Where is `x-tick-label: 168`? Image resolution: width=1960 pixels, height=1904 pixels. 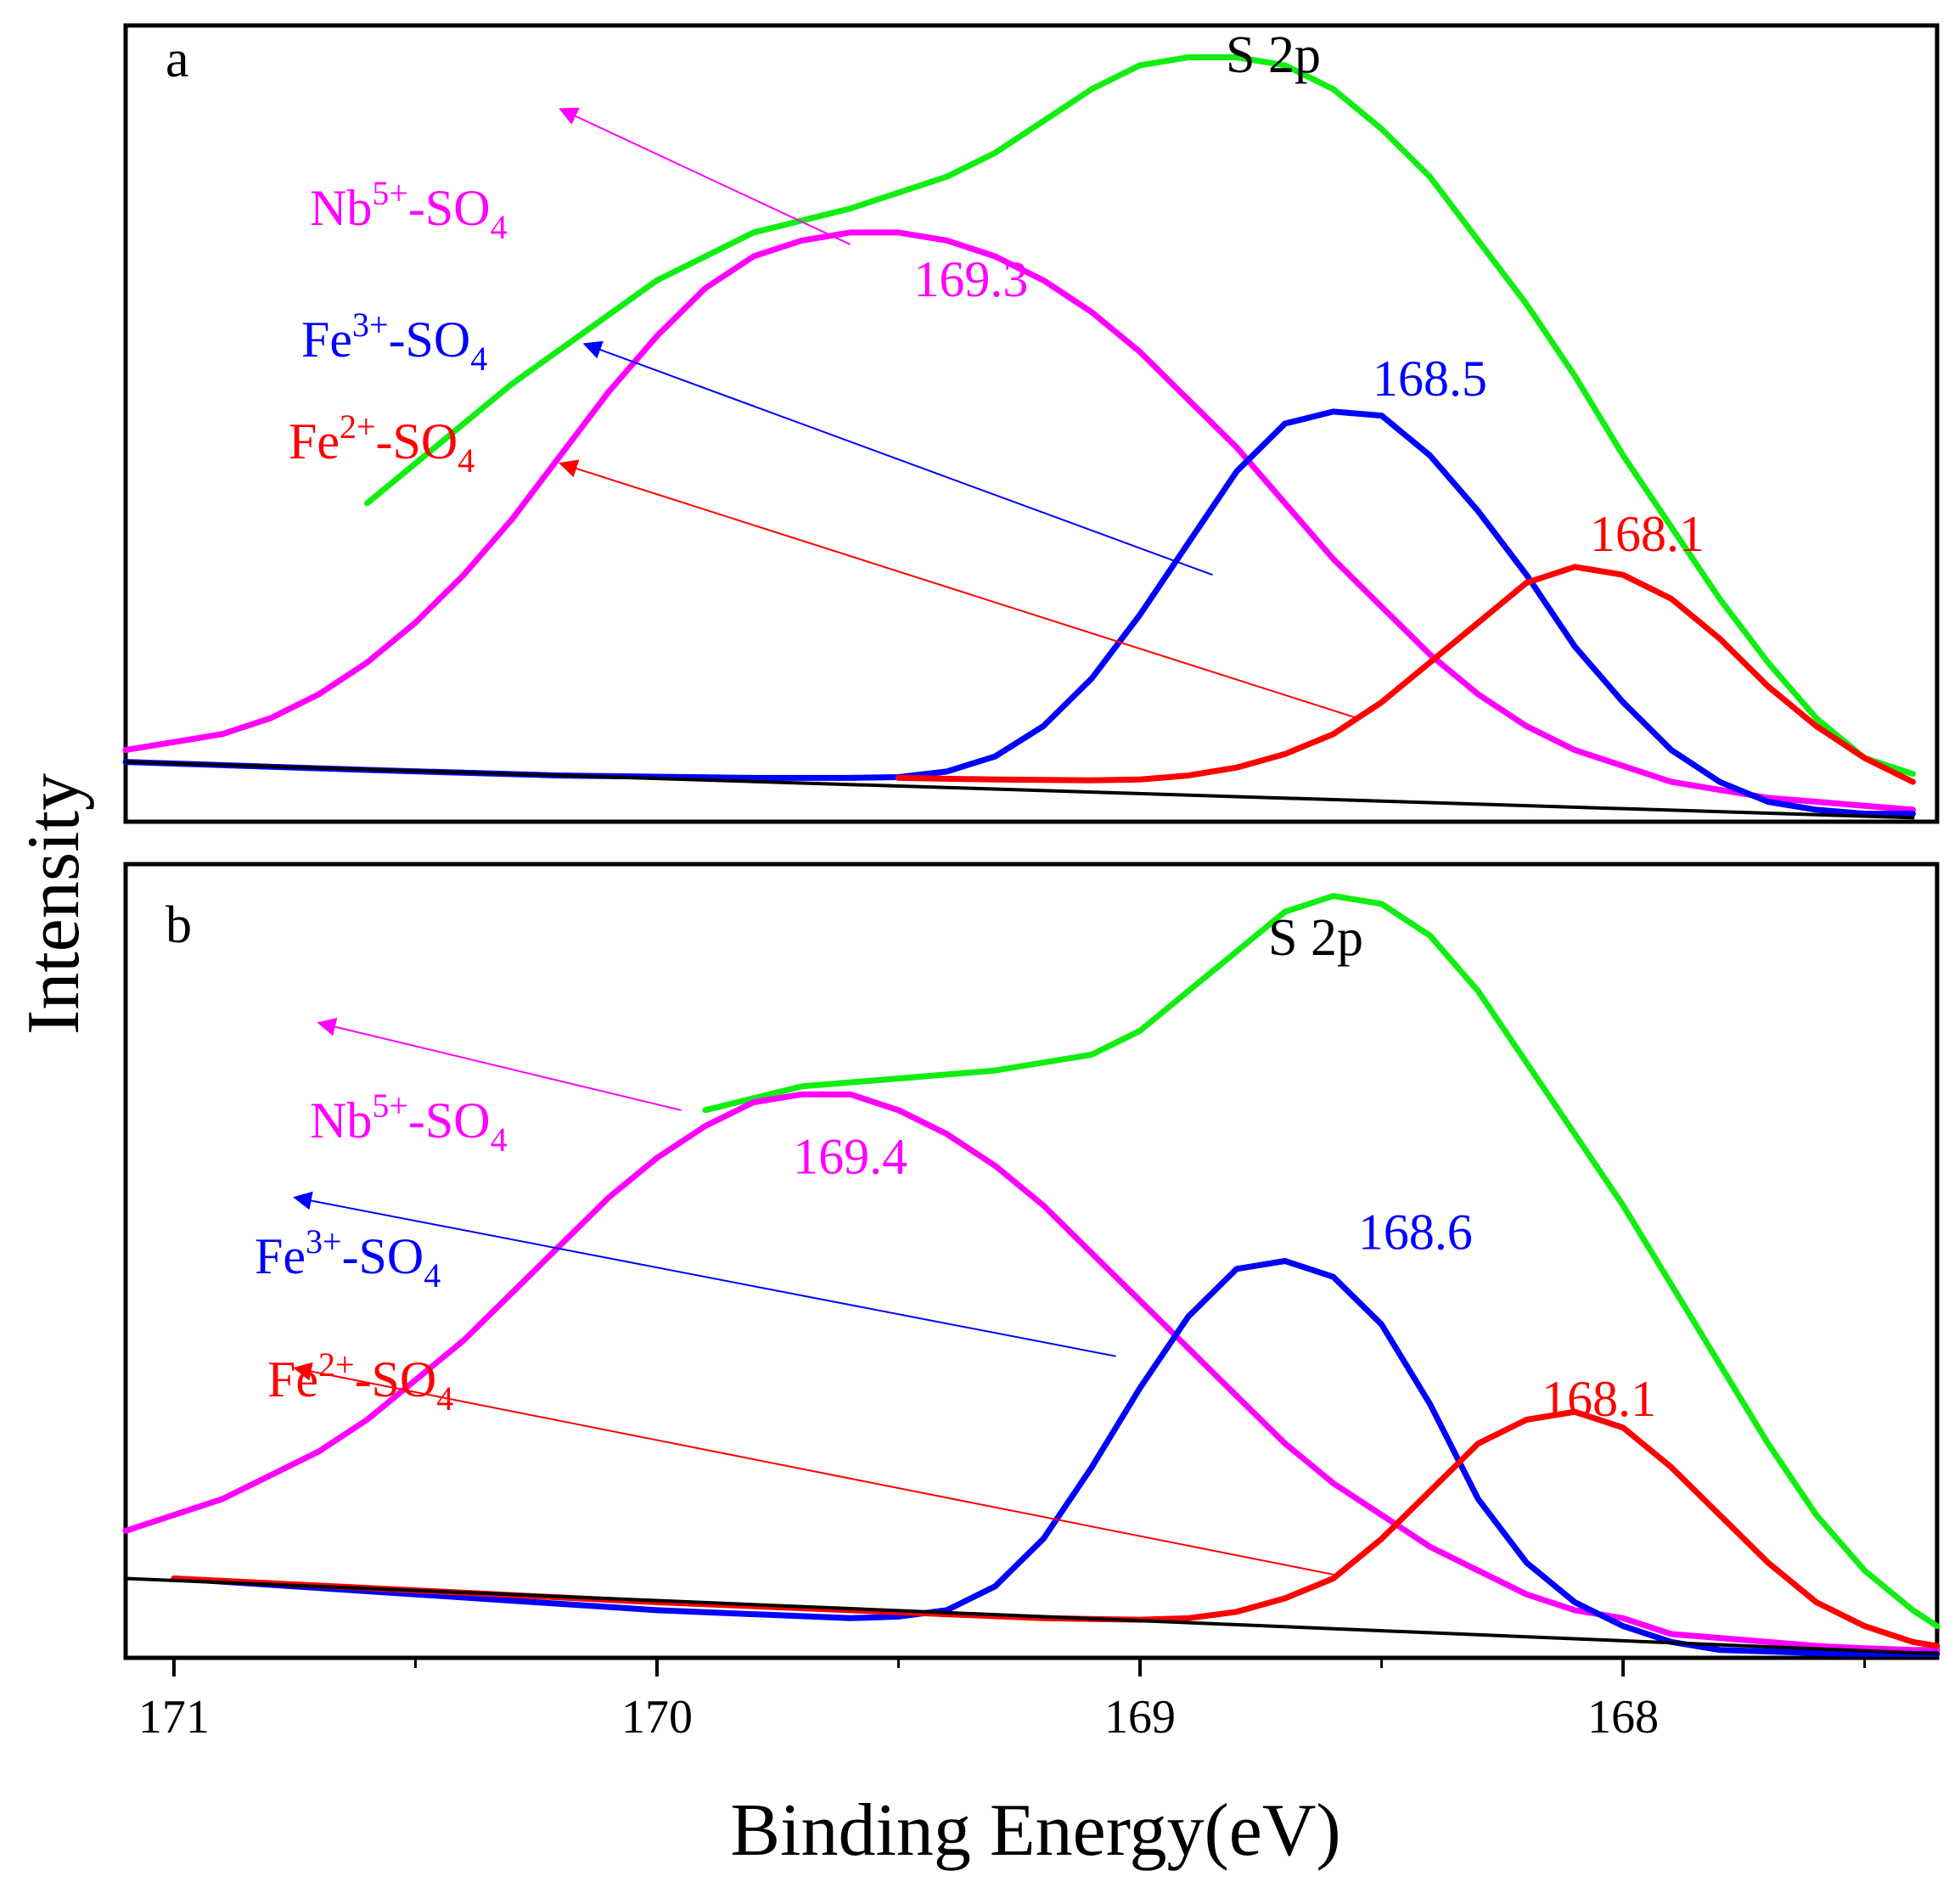
x-tick-label: 168 is located at coordinates (1623, 1717).